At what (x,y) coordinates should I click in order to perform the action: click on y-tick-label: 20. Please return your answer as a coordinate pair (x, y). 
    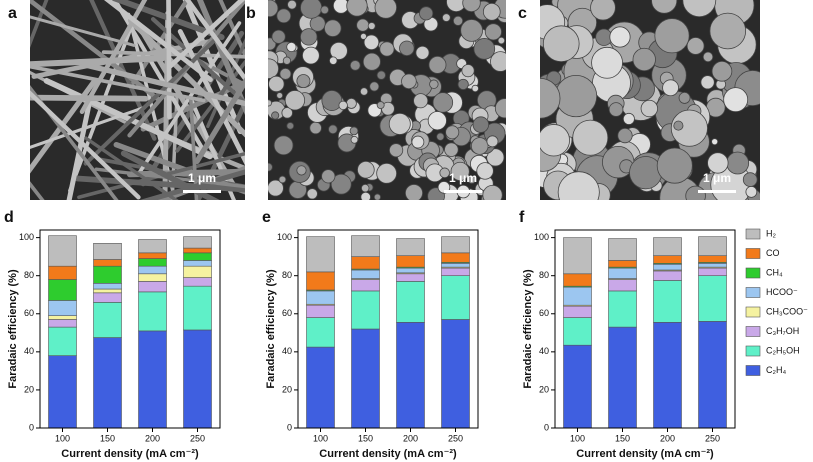
    Looking at the image, I should click on (287, 389).